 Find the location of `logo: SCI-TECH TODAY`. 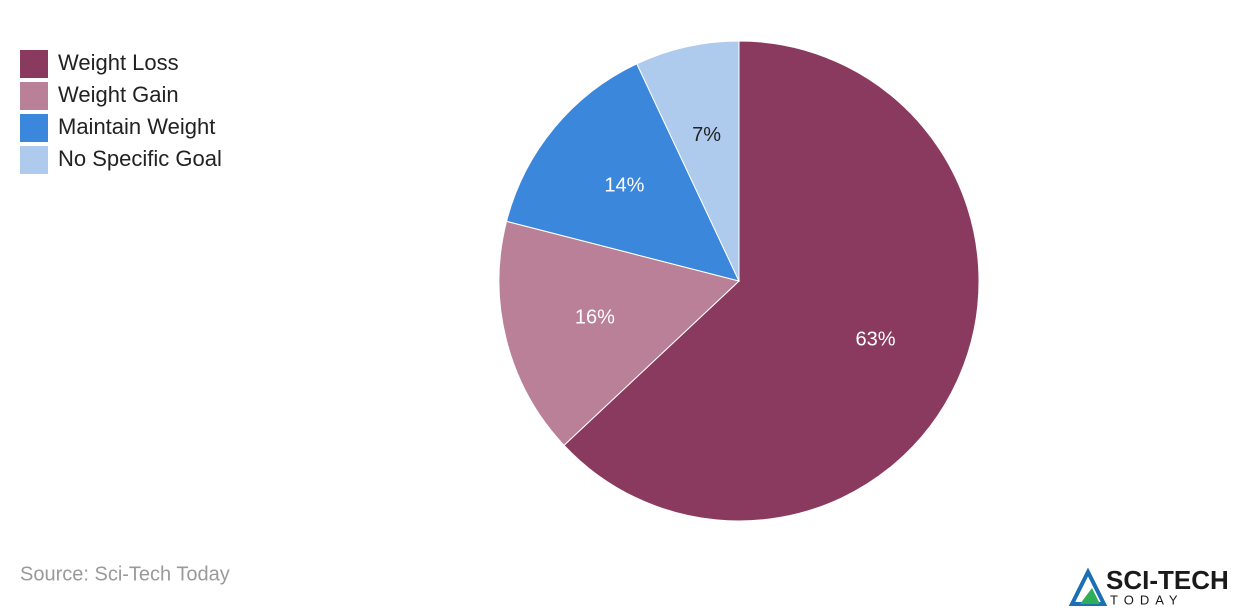

logo: SCI-TECH TODAY is located at coordinates (1148, 586).